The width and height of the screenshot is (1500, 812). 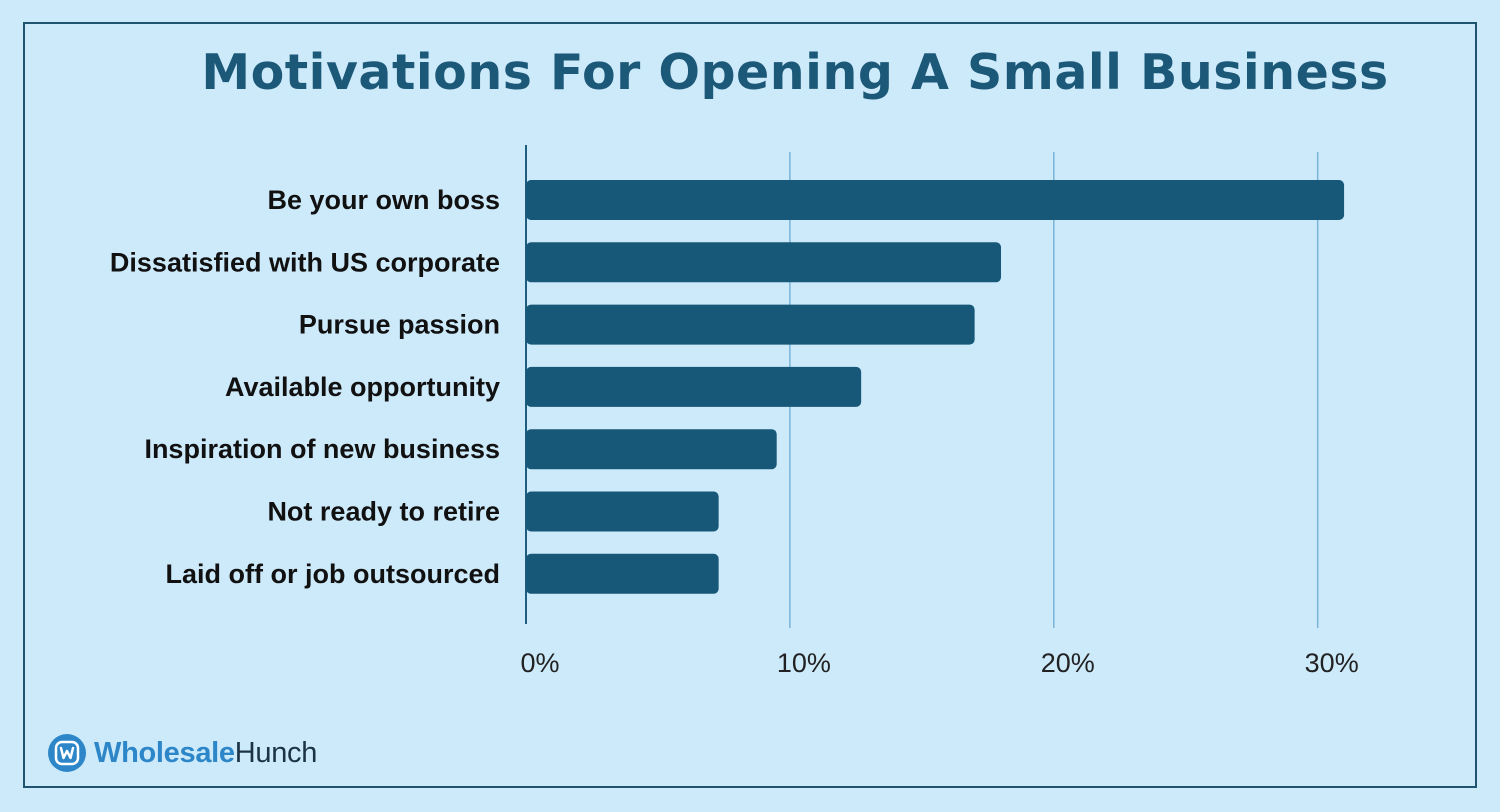 I want to click on x-tick-label: 10%, so click(x=804, y=663).